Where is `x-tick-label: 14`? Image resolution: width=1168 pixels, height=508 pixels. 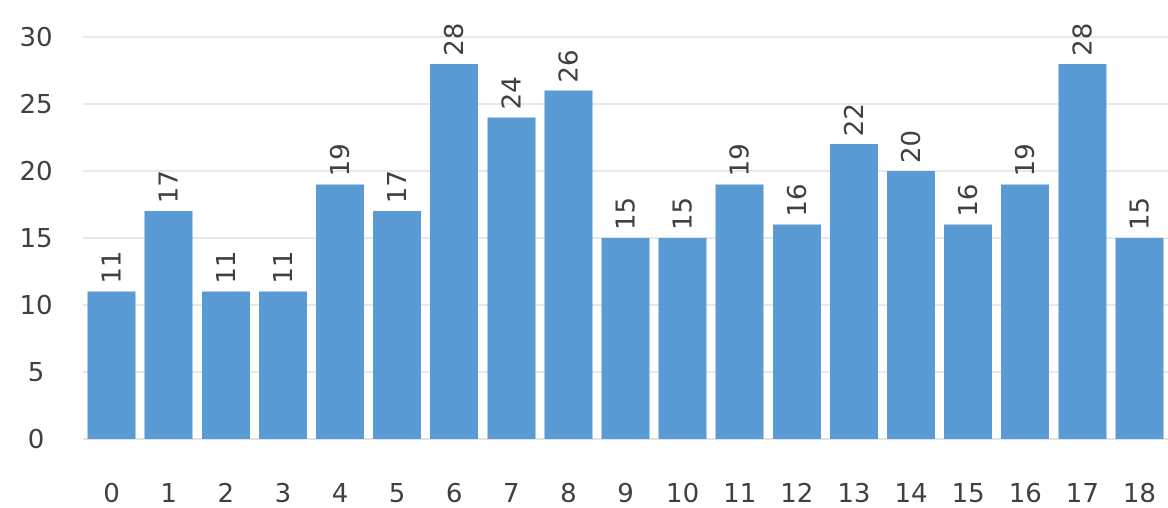 x-tick-label: 14 is located at coordinates (910, 493).